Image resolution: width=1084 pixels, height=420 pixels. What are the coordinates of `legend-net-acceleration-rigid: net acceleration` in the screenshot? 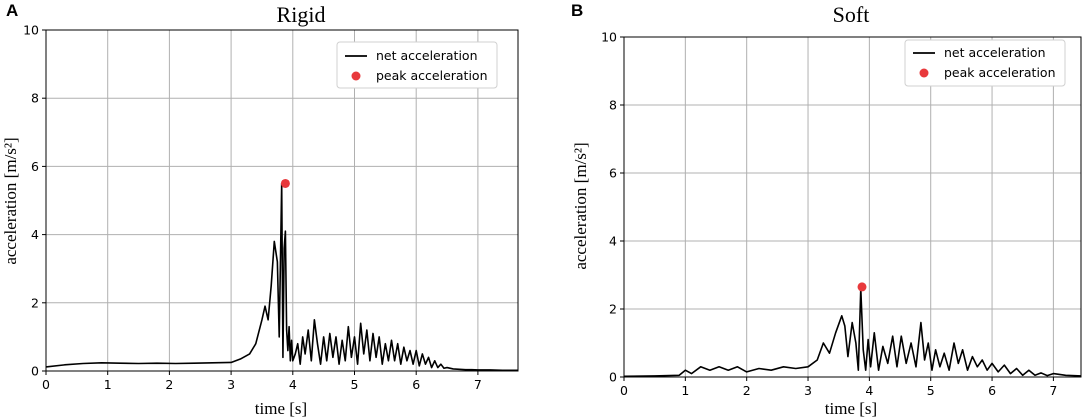 It's located at (427, 55).